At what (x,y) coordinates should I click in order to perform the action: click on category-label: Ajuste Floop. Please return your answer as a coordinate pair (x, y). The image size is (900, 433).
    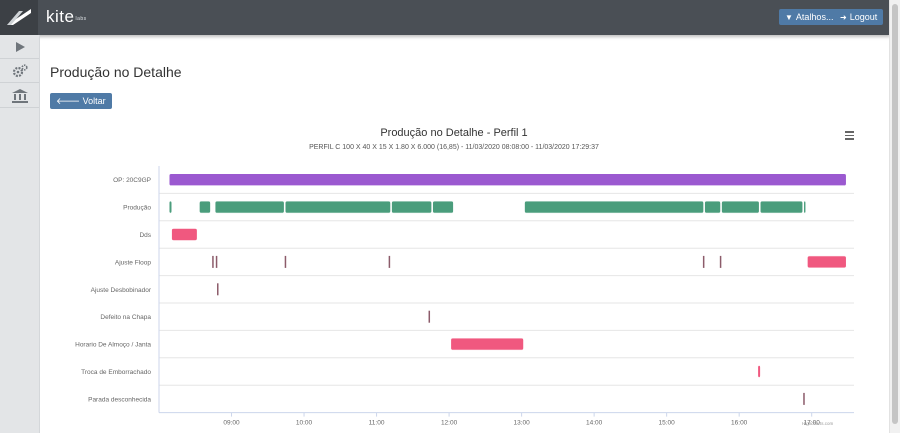
    Looking at the image, I should click on (133, 262).